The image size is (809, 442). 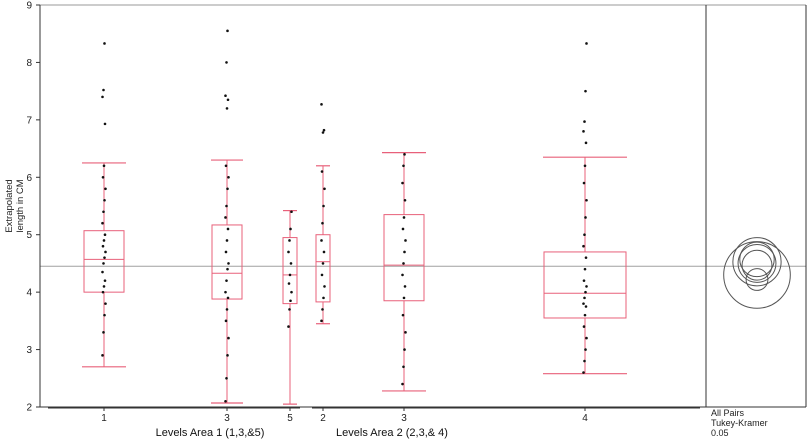 I want to click on y-tick-label: 5, so click(x=29, y=235).